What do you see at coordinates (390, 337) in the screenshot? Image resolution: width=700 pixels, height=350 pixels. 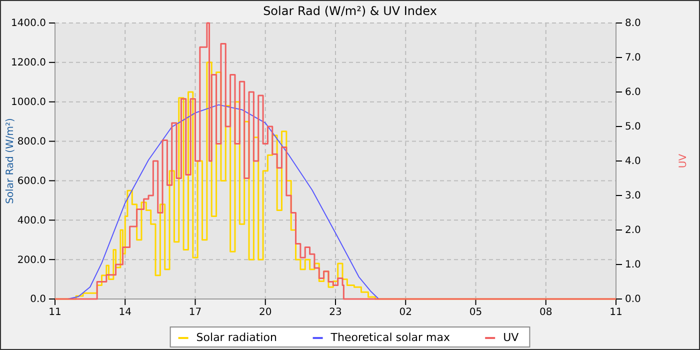 I see `legend-label: Theoretical solar max` at bounding box center [390, 337].